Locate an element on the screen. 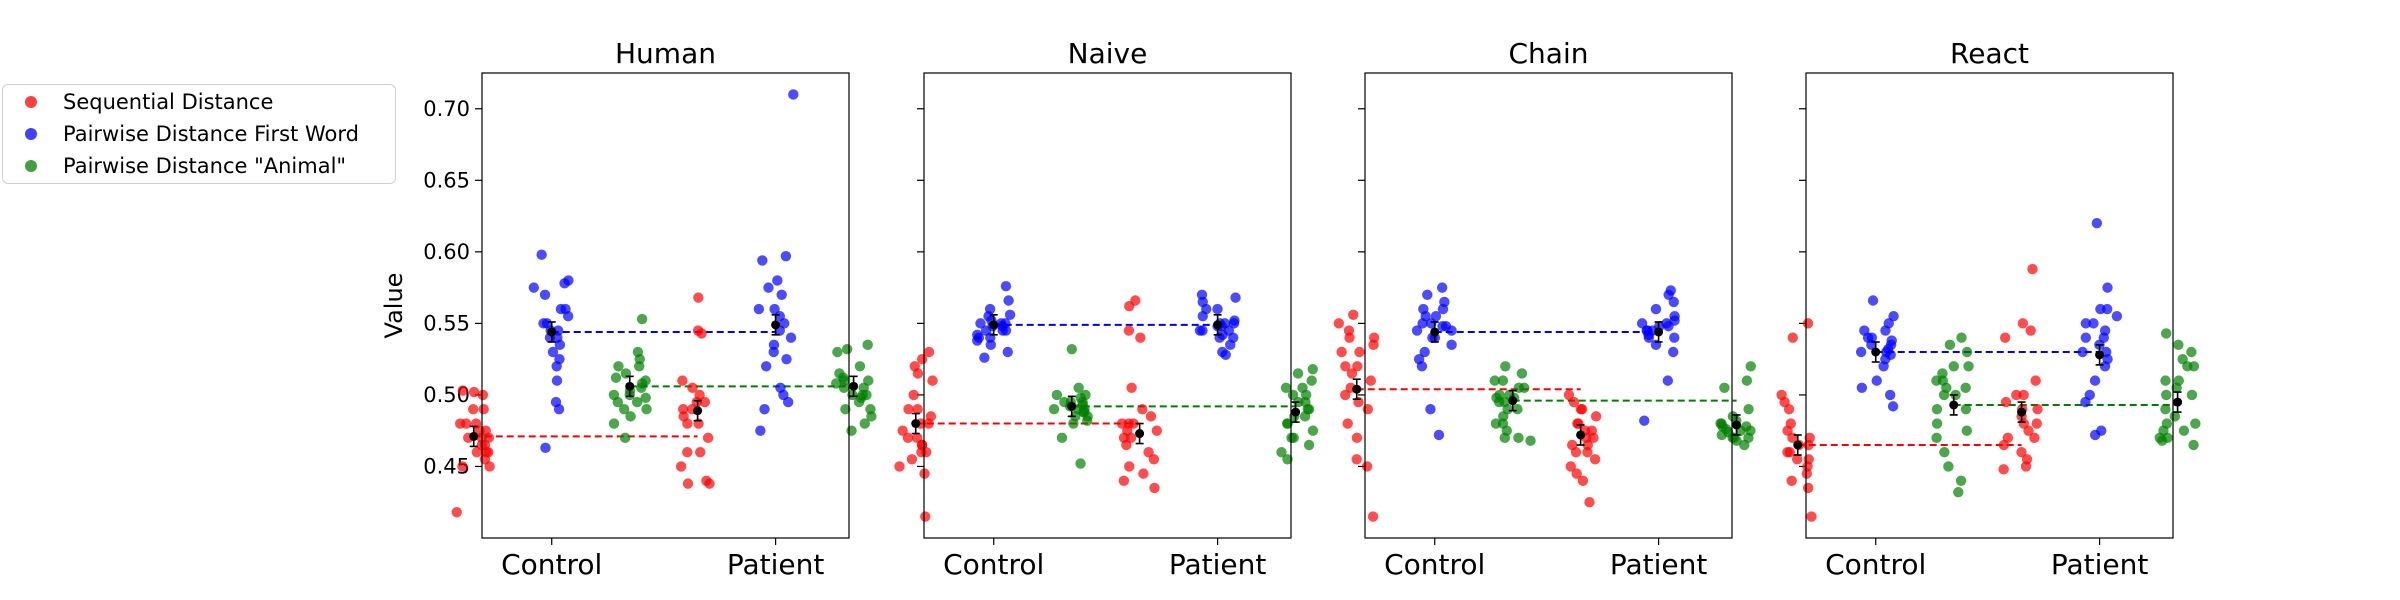  y-axis-label: Value is located at coordinates (394, 306).